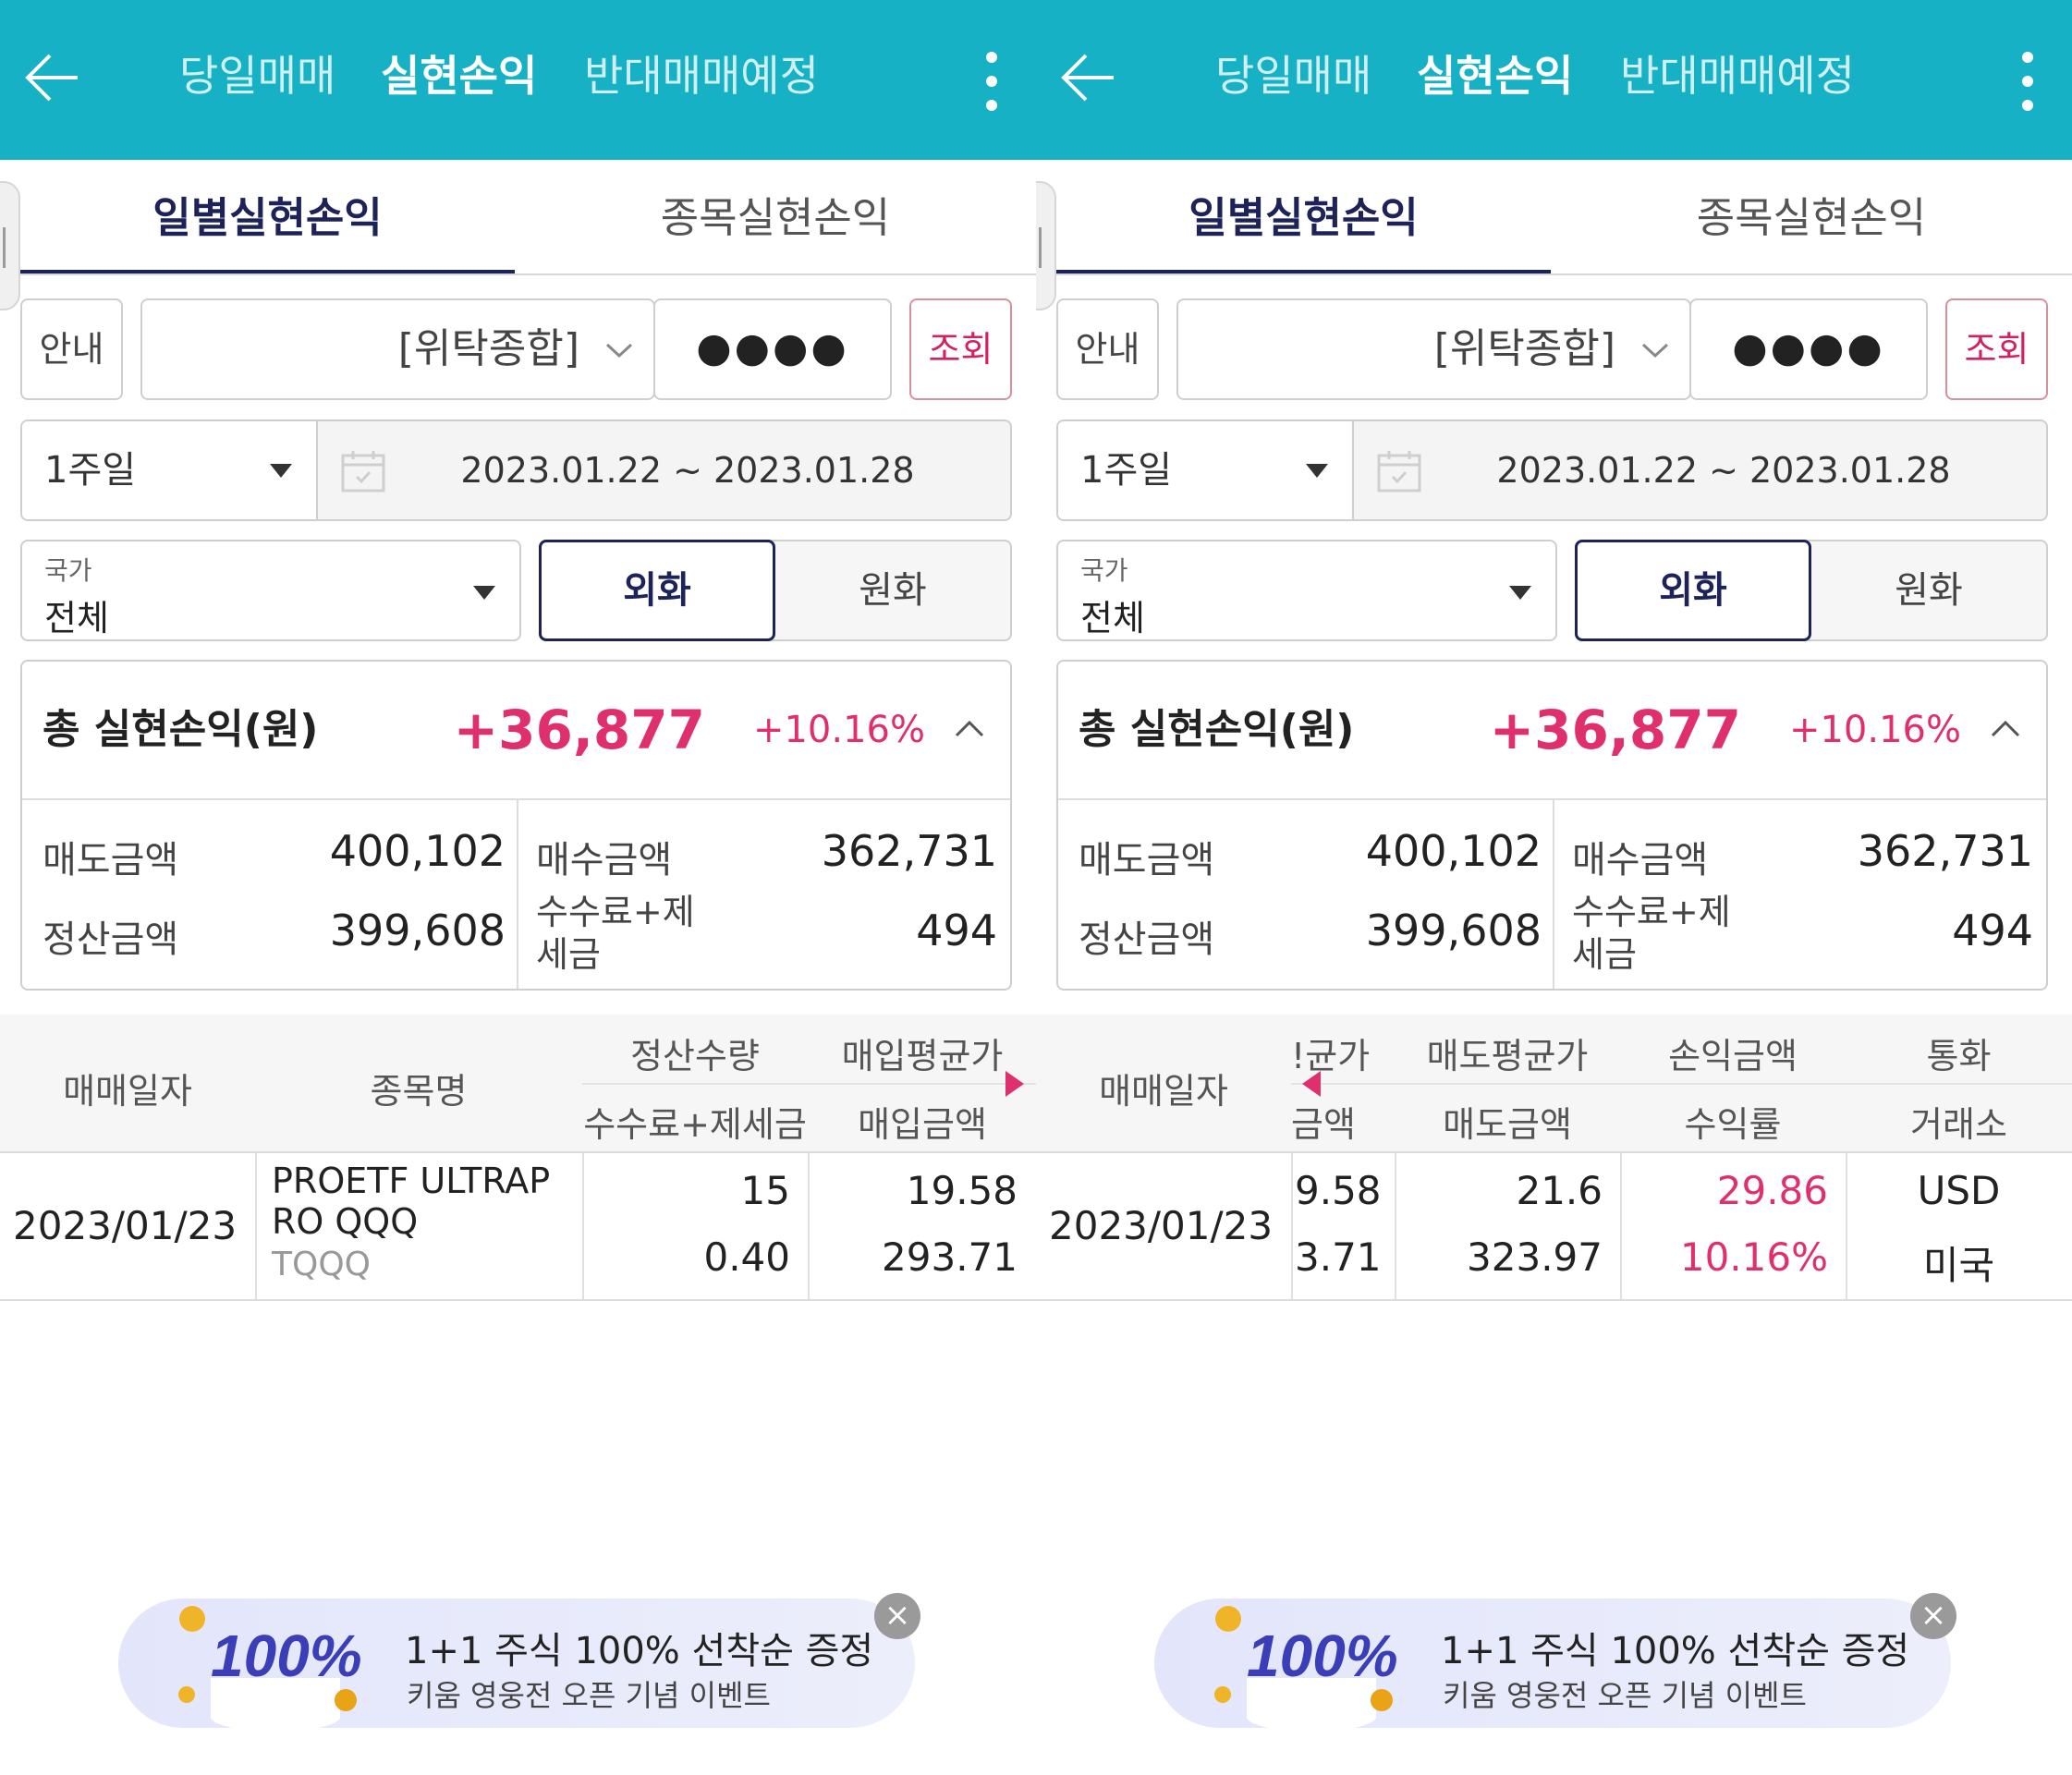 The height and width of the screenshot is (1775, 2072). Describe the element at coordinates (1015, 1084) in the screenshot. I see `scroll-right-arrow-icon` at that location.